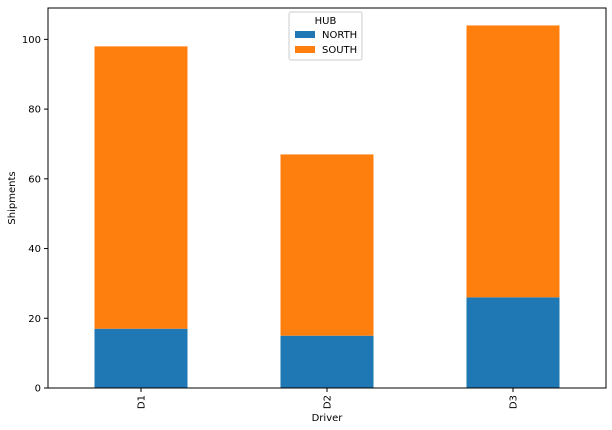  What do you see at coordinates (514, 402) in the screenshot?
I see `x-tick-label: D3` at bounding box center [514, 402].